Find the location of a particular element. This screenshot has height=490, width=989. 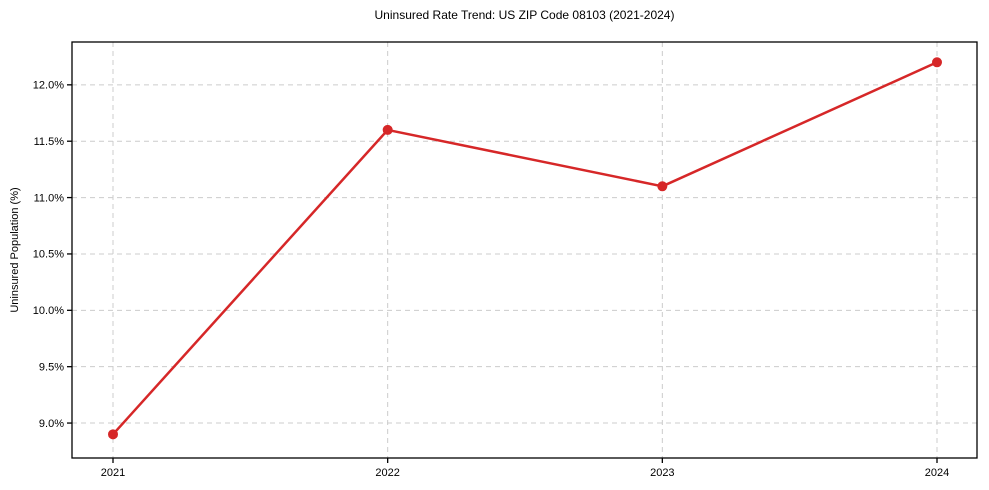

y-tick-label: 12.0% is located at coordinates (48, 86).